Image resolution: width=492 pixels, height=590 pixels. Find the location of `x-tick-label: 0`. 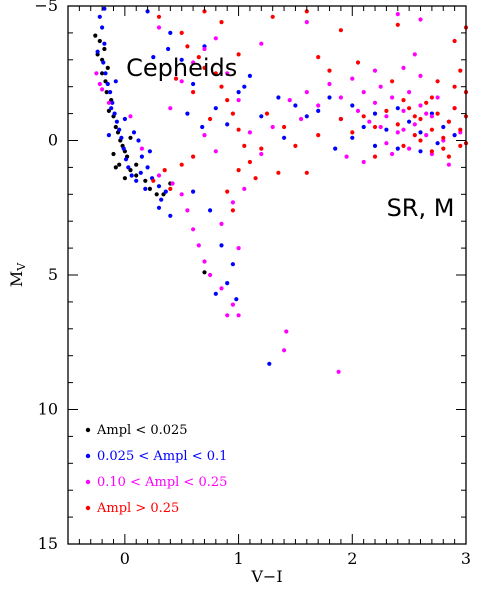

x-tick-label: 0 is located at coordinates (125, 558).